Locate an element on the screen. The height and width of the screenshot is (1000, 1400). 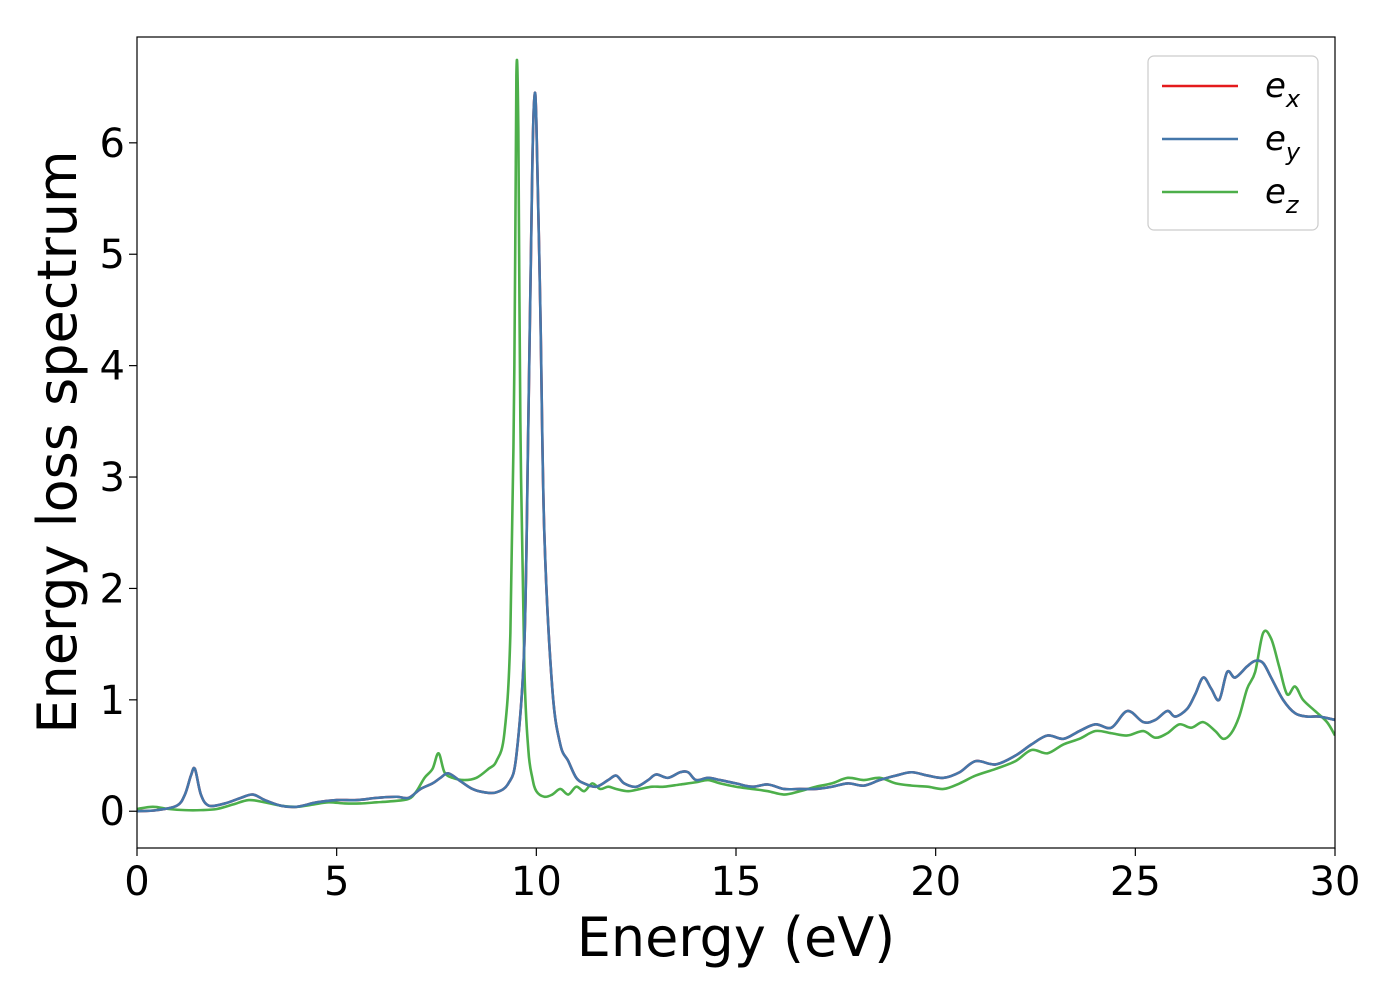
x-tick-label: 10 is located at coordinates (536, 882).